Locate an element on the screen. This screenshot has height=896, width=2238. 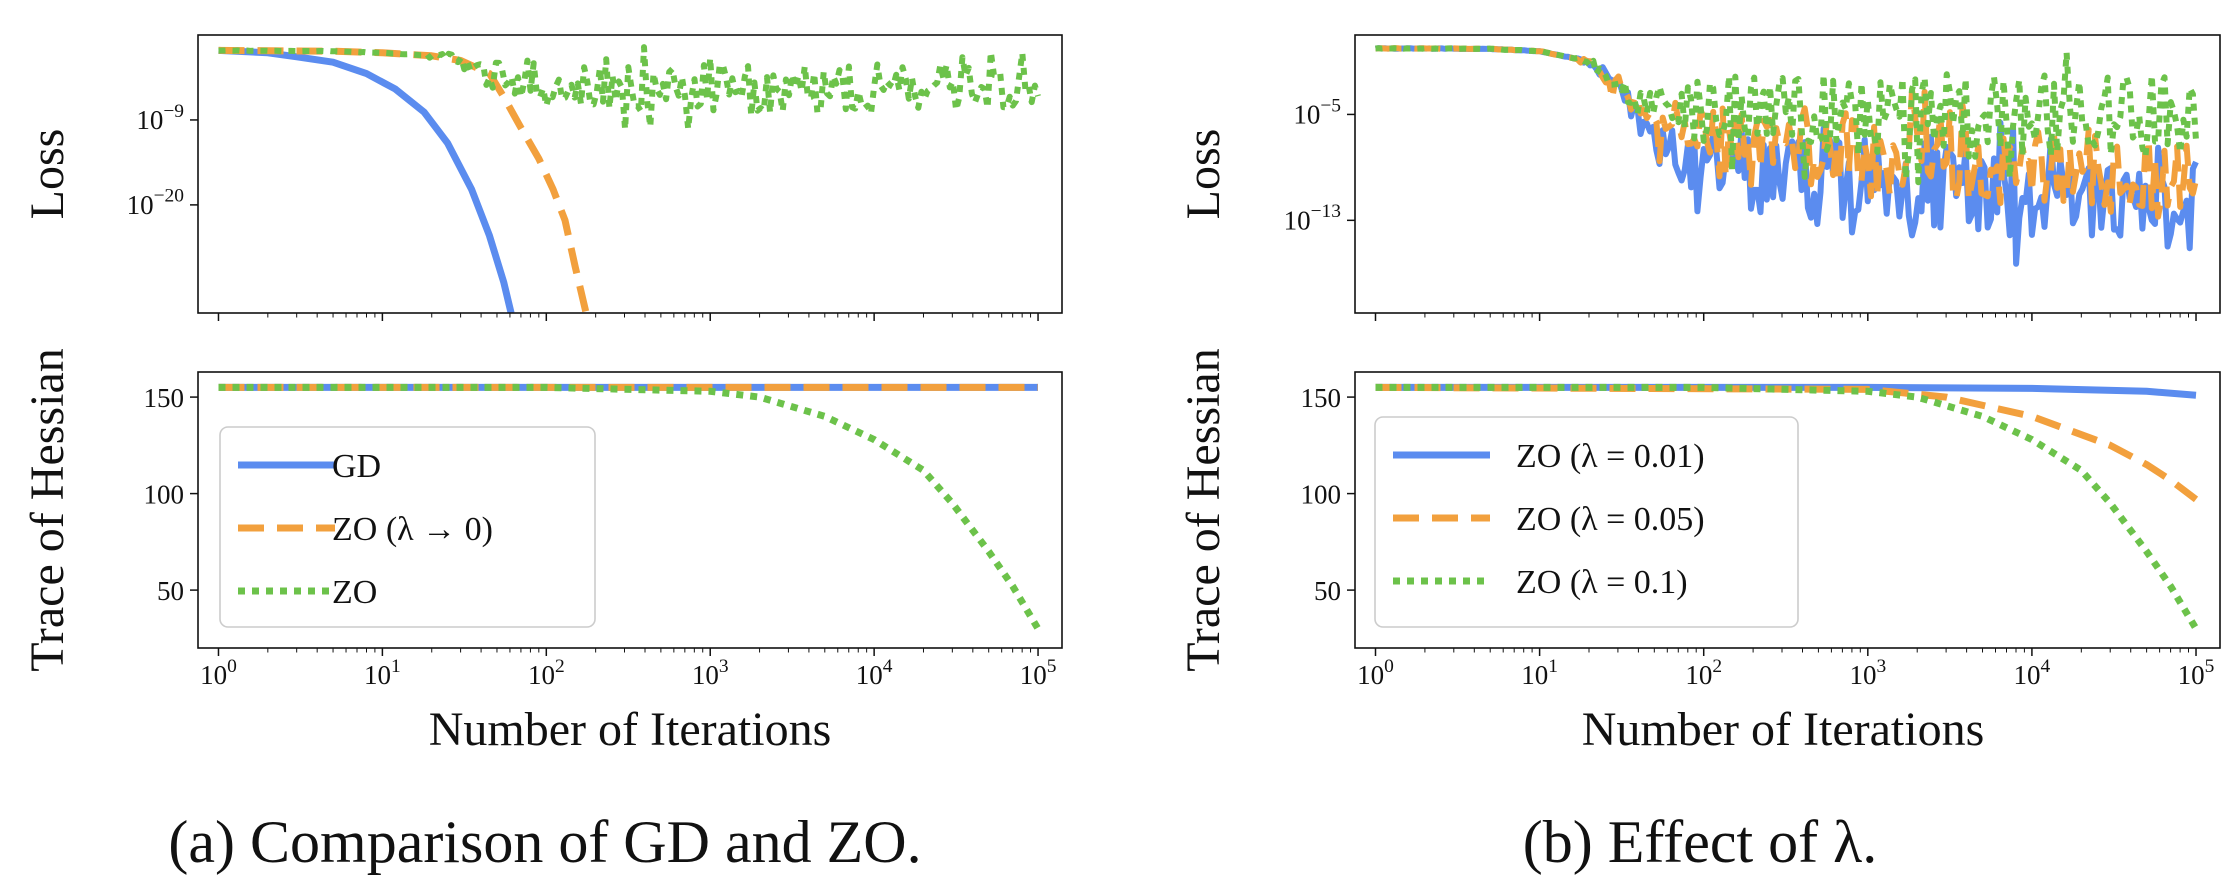
legend: GD ZO (λ → 0) ZO is located at coordinates (407, 527).